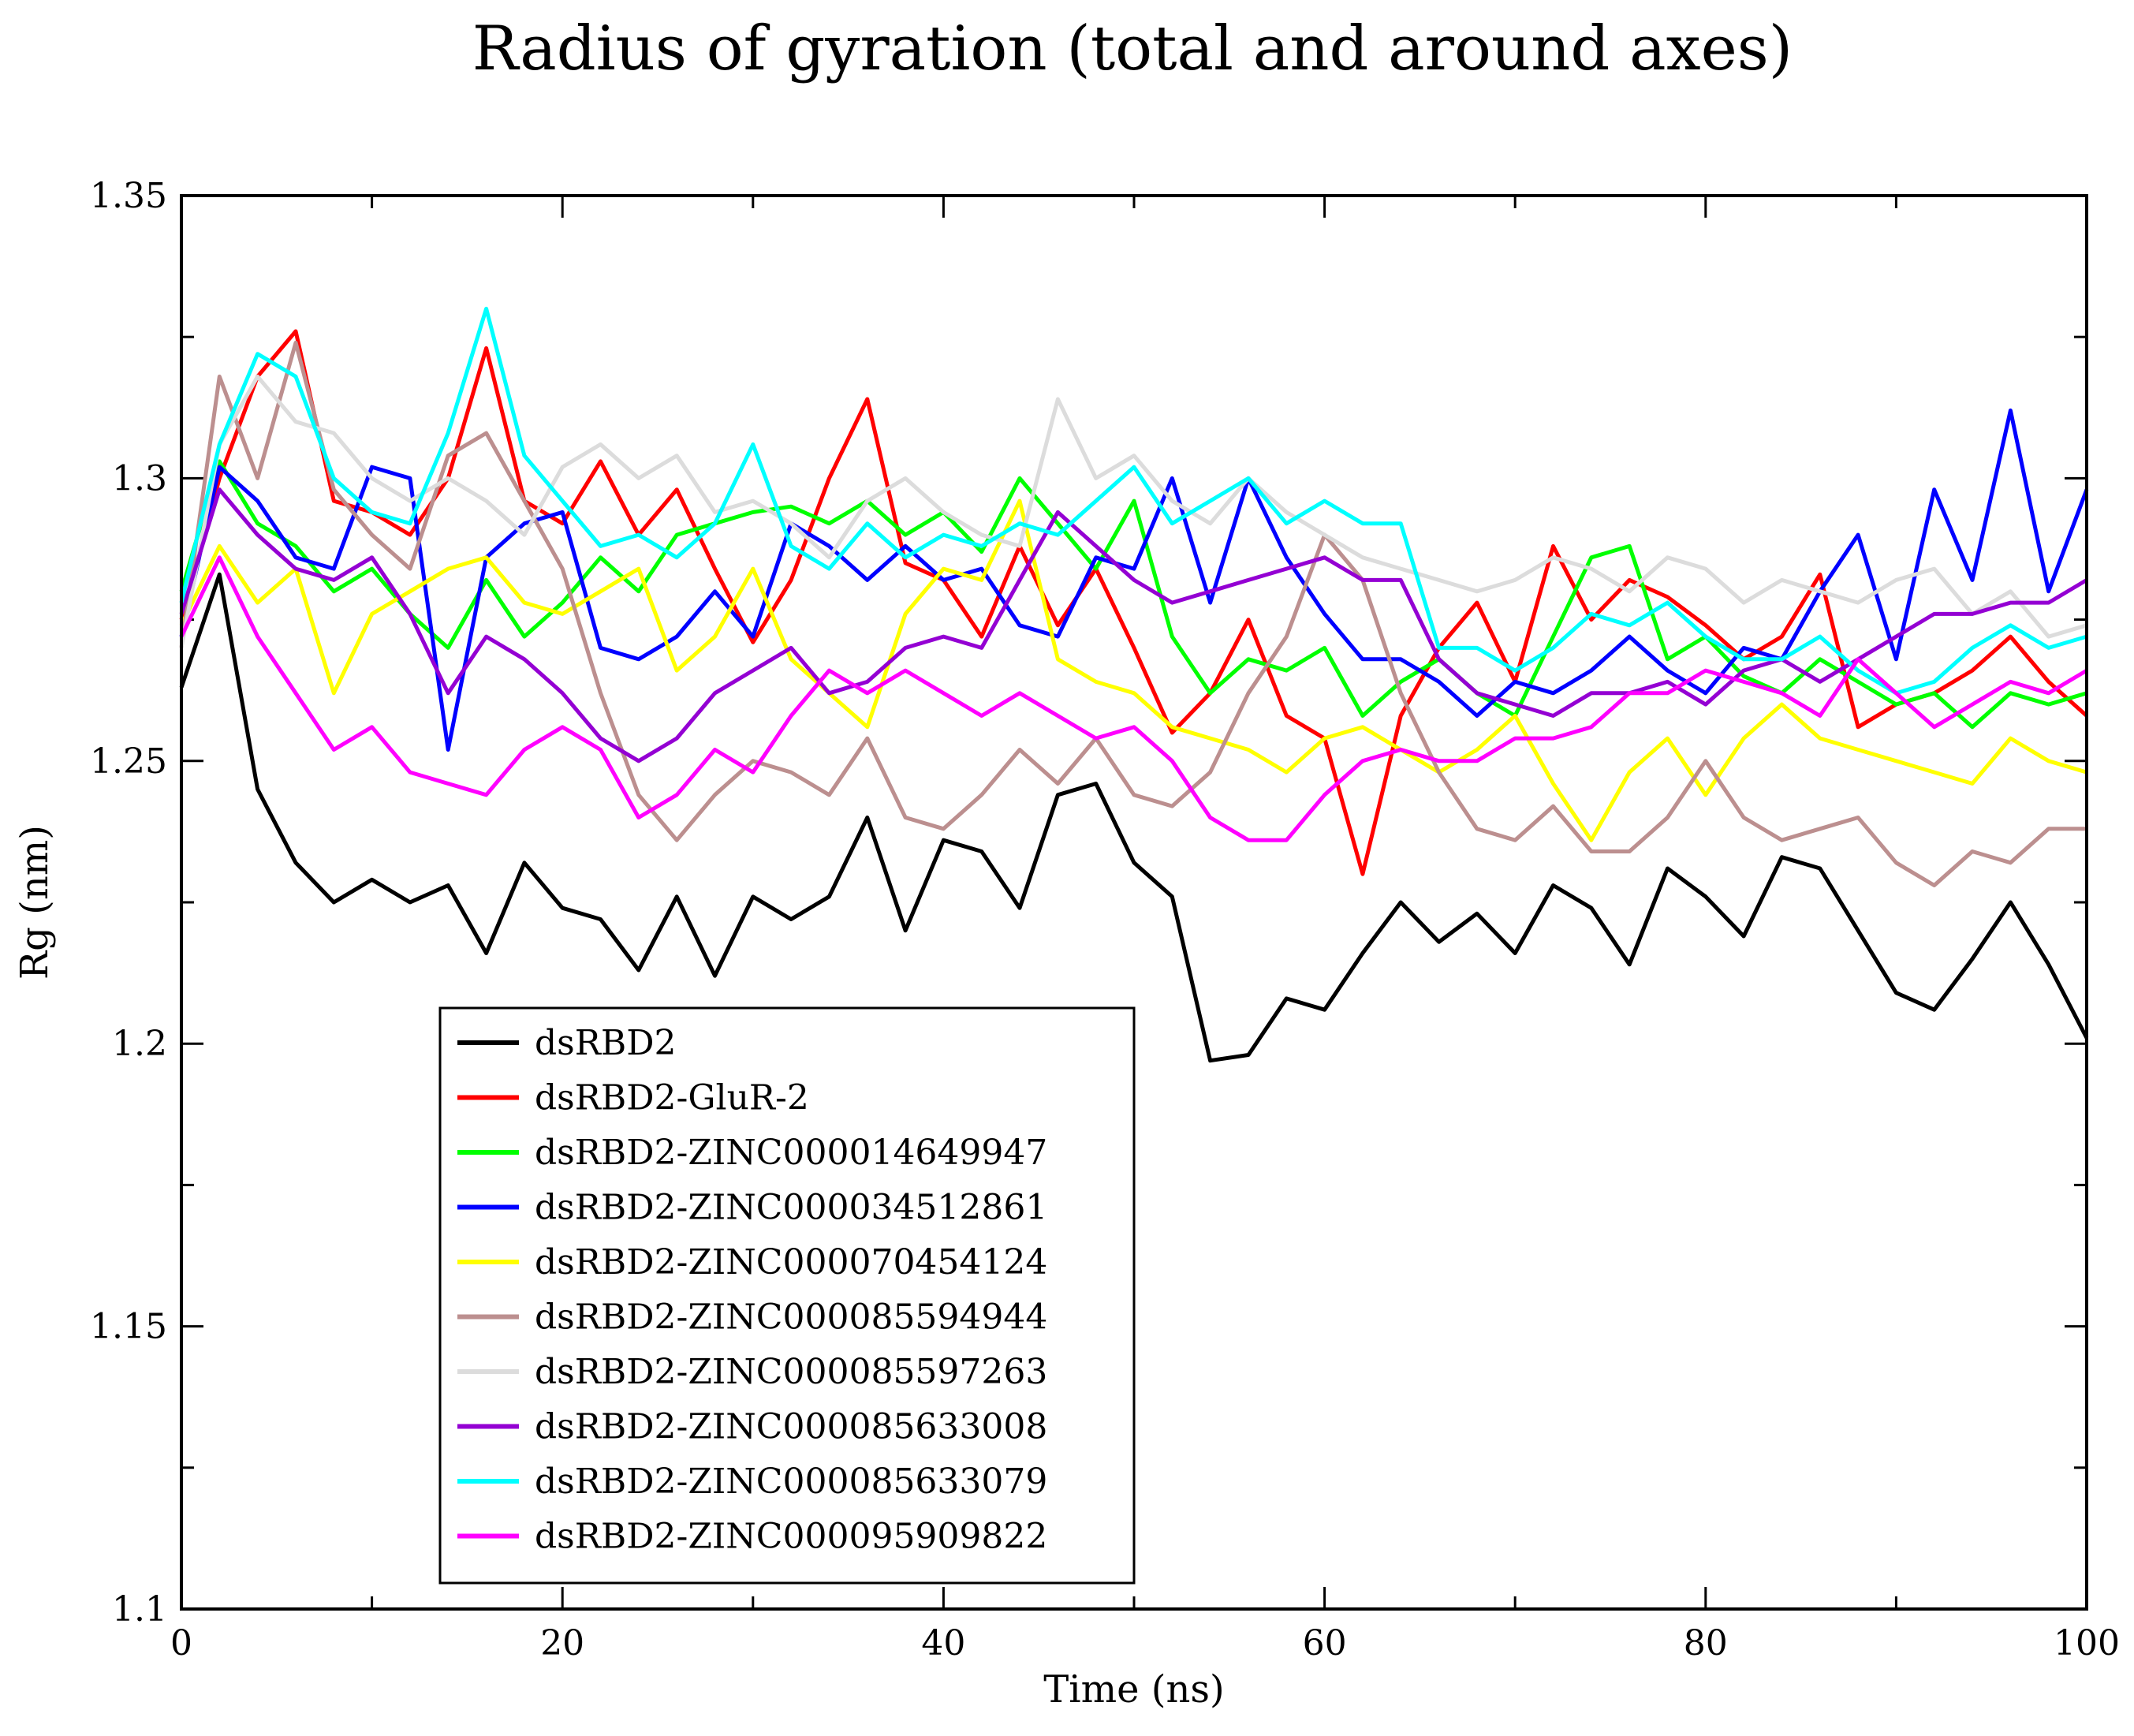 The width and height of the screenshot is (2134, 1736). What do you see at coordinates (128, 196) in the screenshot?
I see `y-tick-label: 1.35` at bounding box center [128, 196].